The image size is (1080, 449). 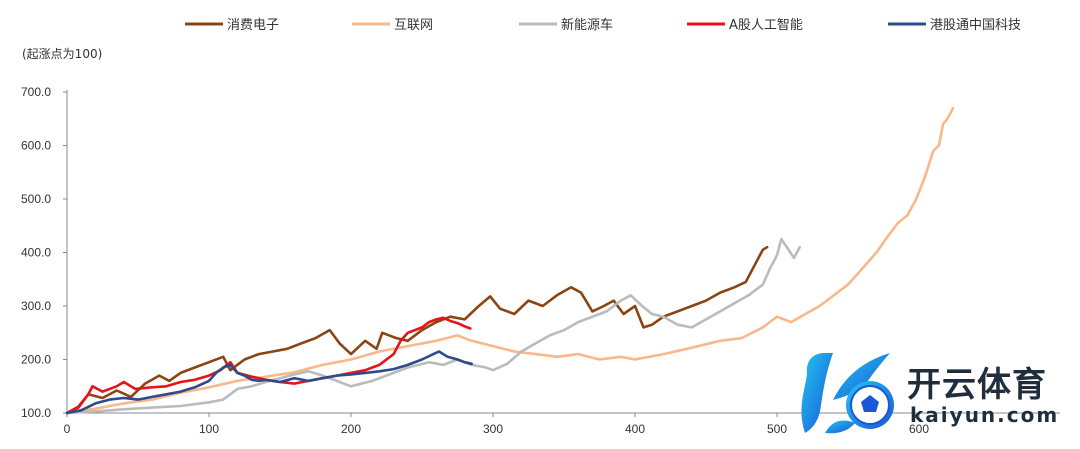 I want to click on legend: 消费电子 互联网 新能源车 A股人工智能 港股通中国科技, so click(x=603, y=25).